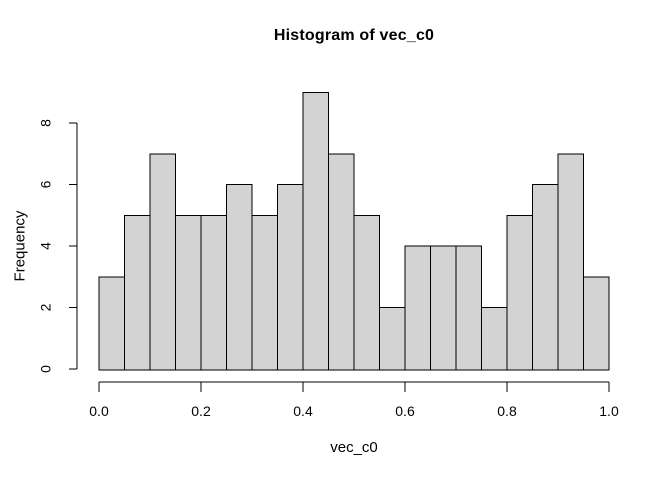 This screenshot has width=672, height=480. What do you see at coordinates (46, 307) in the screenshot?
I see `y-tick-label: 2` at bounding box center [46, 307].